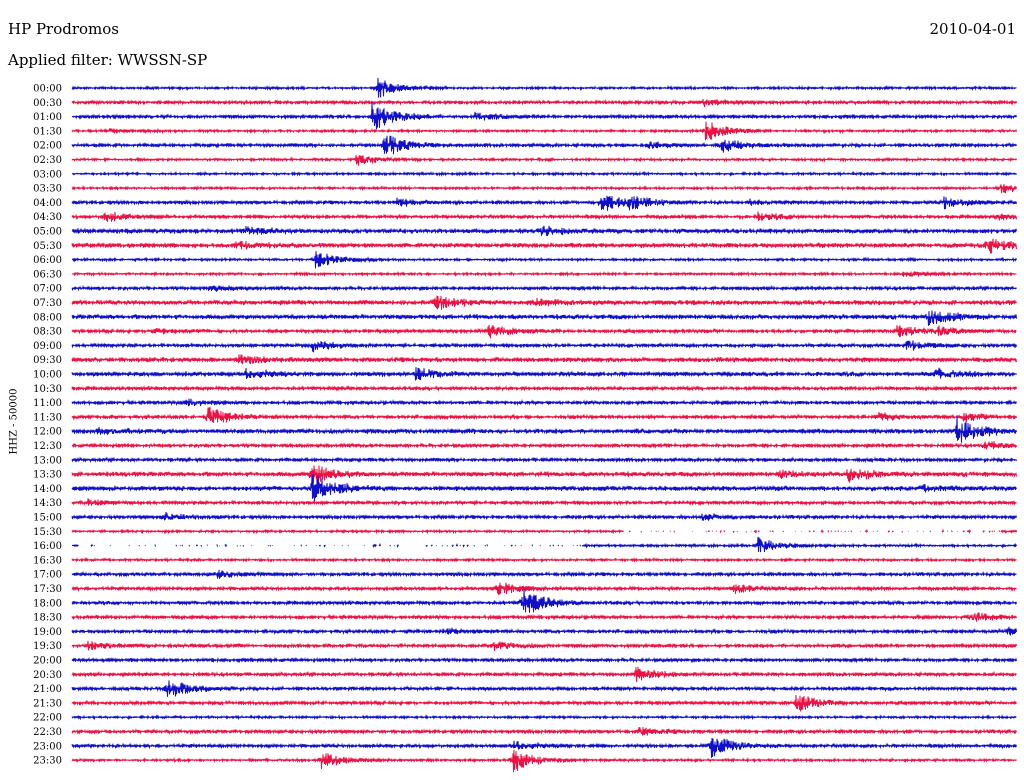  What do you see at coordinates (47, 489) in the screenshot?
I see `time-tick-label: 14:00` at bounding box center [47, 489].